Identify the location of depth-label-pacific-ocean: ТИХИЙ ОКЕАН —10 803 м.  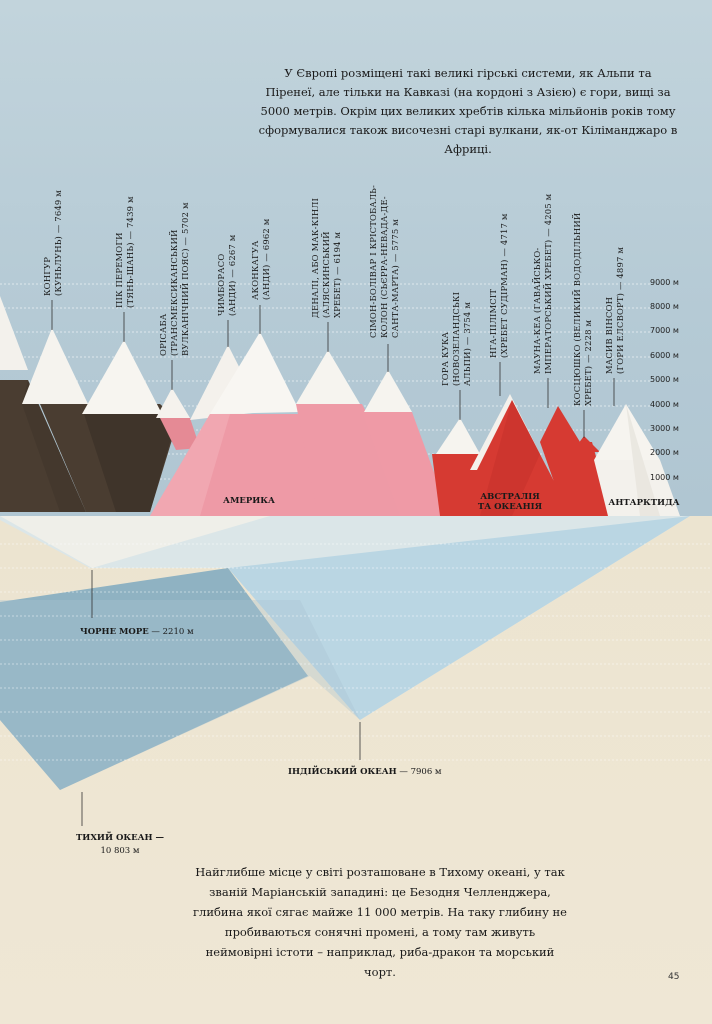
(119, 844).